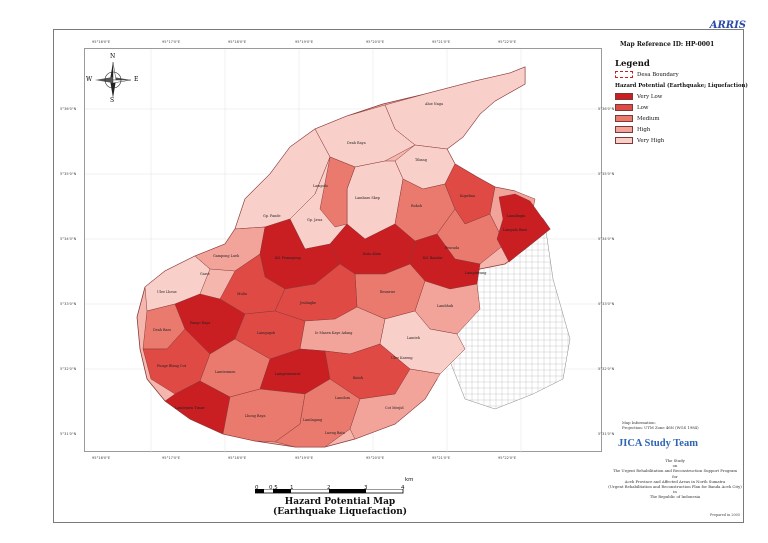 This screenshot has height=543, width=768. Describe the element at coordinates (372, 254) in the screenshot. I see `label-kuta-alam: Kuta Alam` at that location.